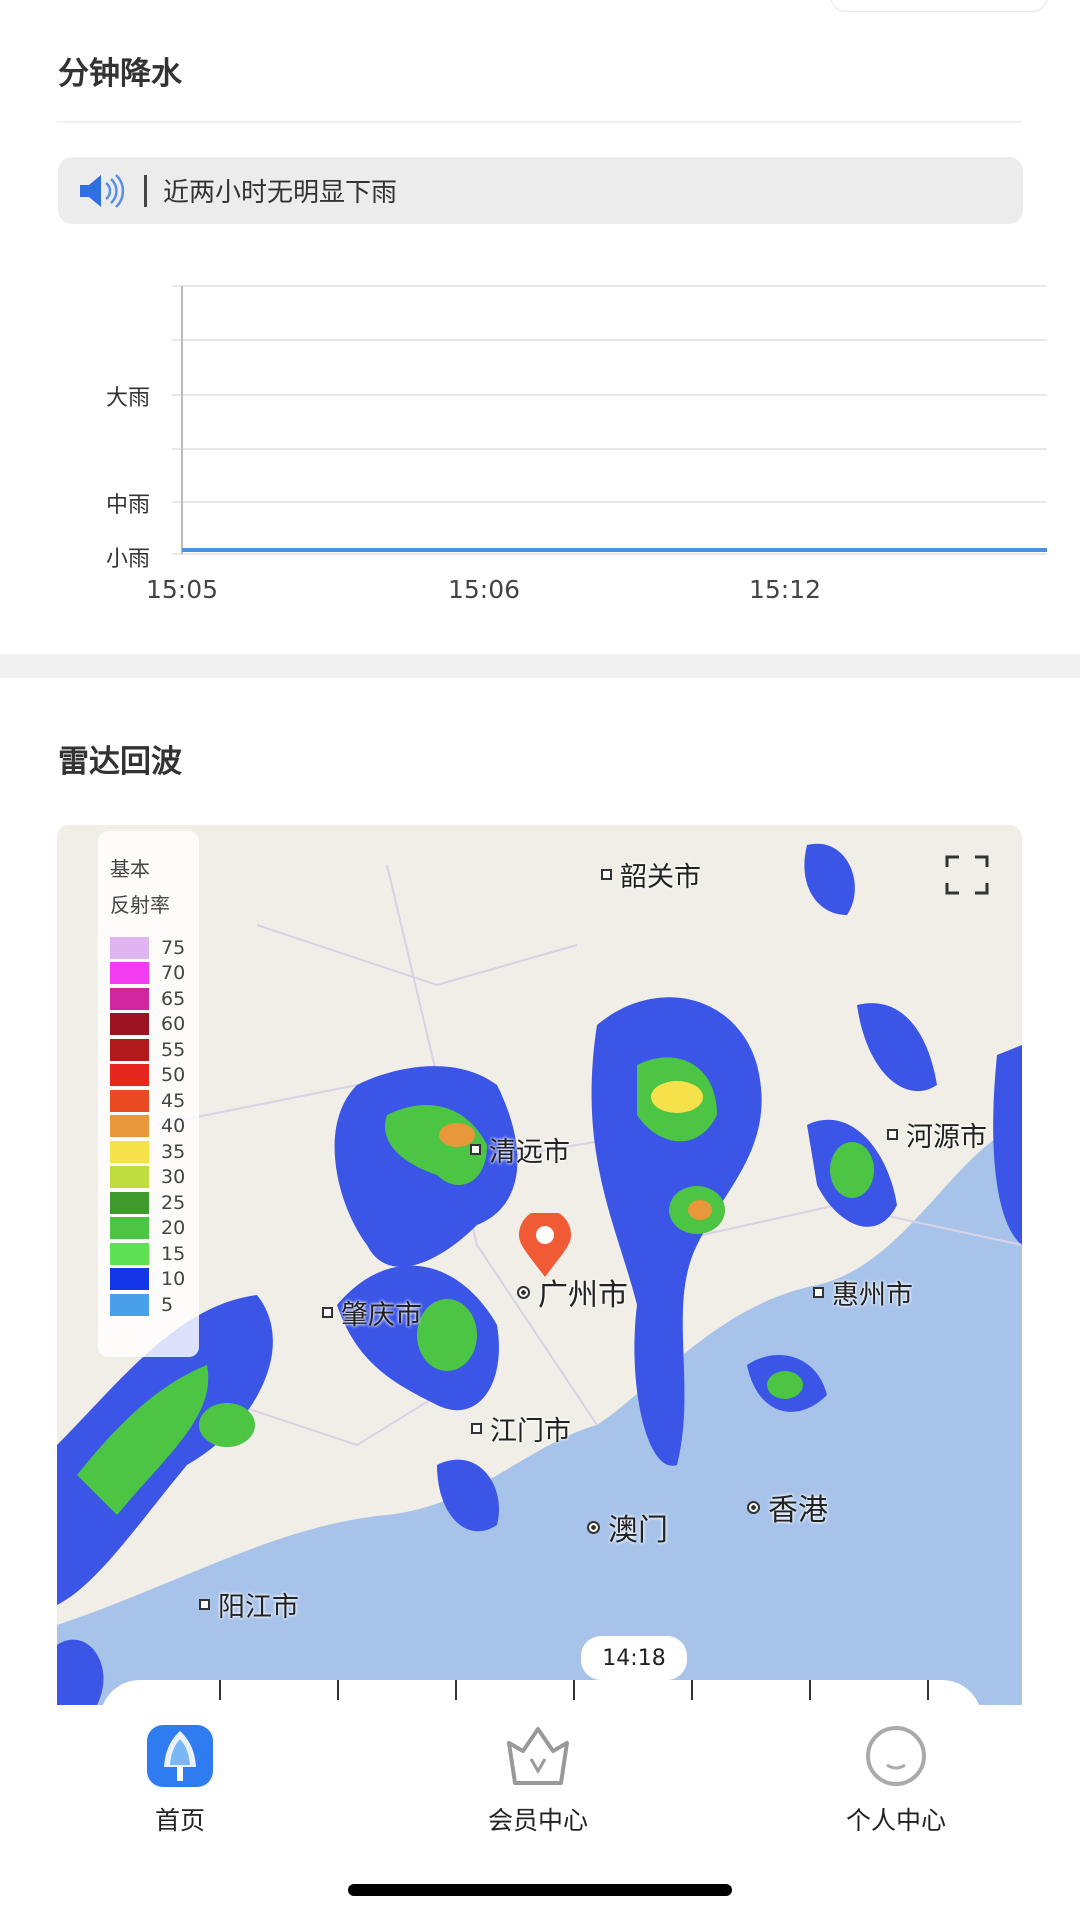 The image size is (1080, 1920). Describe the element at coordinates (896, 1756) in the screenshot. I see `smiley-face-icon` at that location.